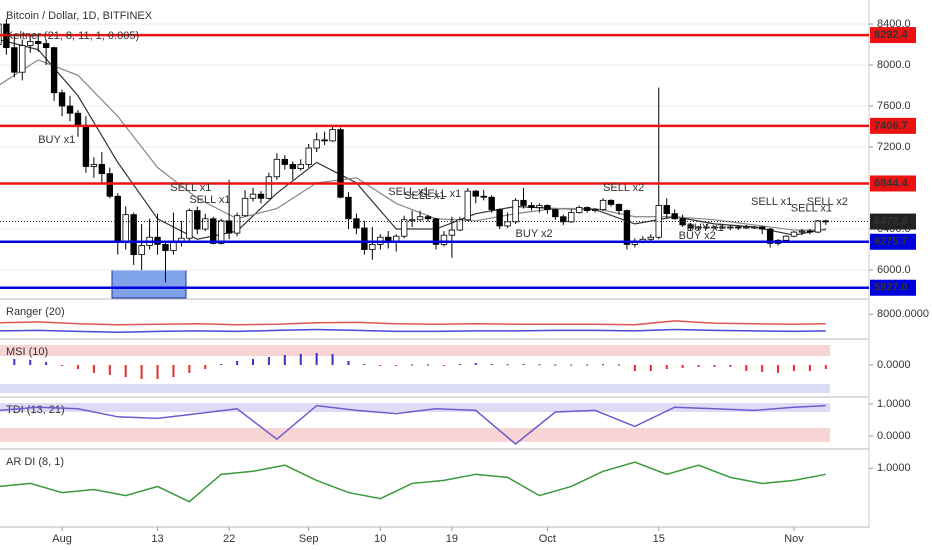 This screenshot has width=932, height=550. I want to click on y-tick-label: 7600.0, so click(894, 106).